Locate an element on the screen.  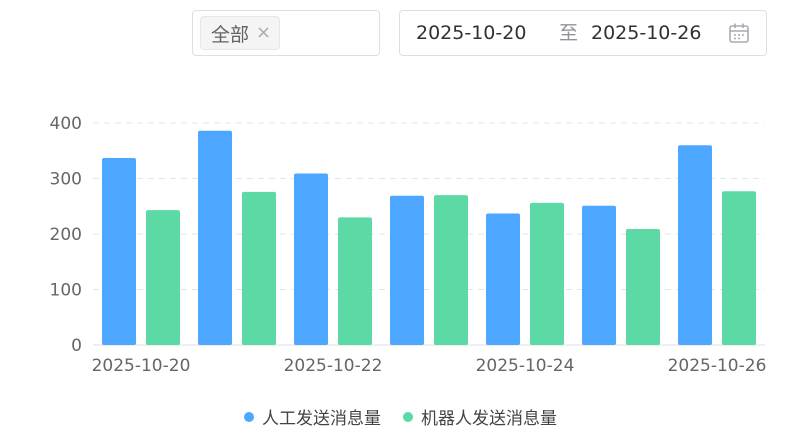
end-date-input: 2025-10-26 is located at coordinates (646, 33).